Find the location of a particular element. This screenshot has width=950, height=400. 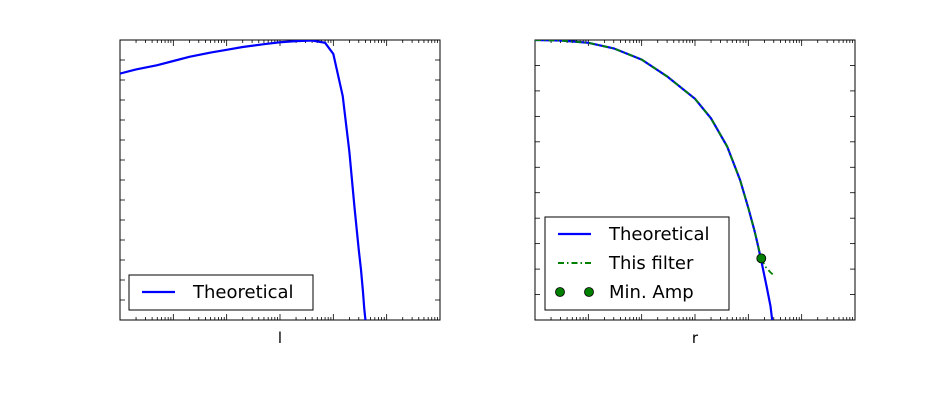

legend: Theoretical is located at coordinates (221, 292).